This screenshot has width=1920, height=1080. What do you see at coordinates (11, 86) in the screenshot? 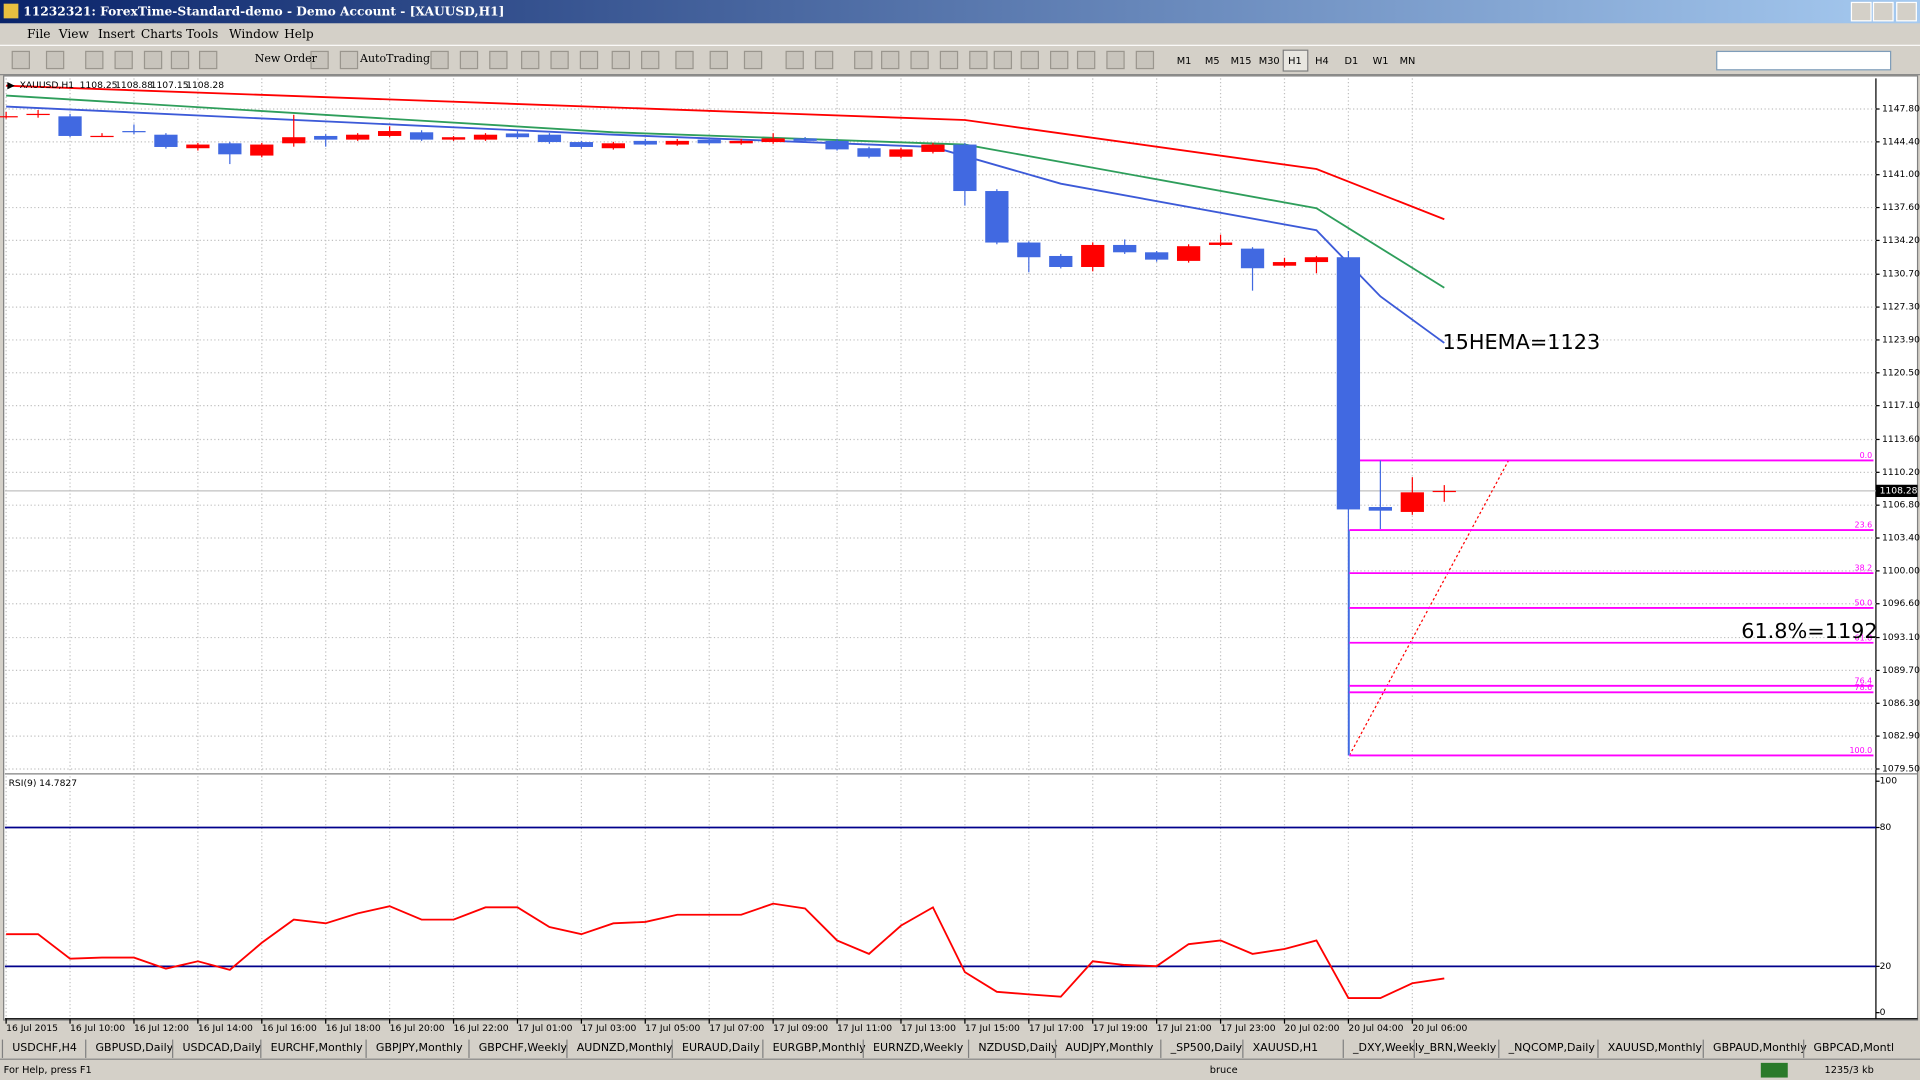
I see `symbol-marker` at bounding box center [11, 86].